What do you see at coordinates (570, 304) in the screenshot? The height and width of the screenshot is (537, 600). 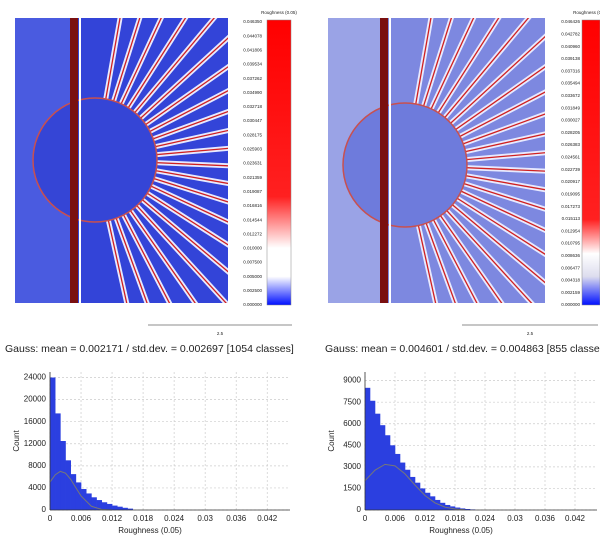 I see `color-scale-label: 0.000000` at bounding box center [570, 304].